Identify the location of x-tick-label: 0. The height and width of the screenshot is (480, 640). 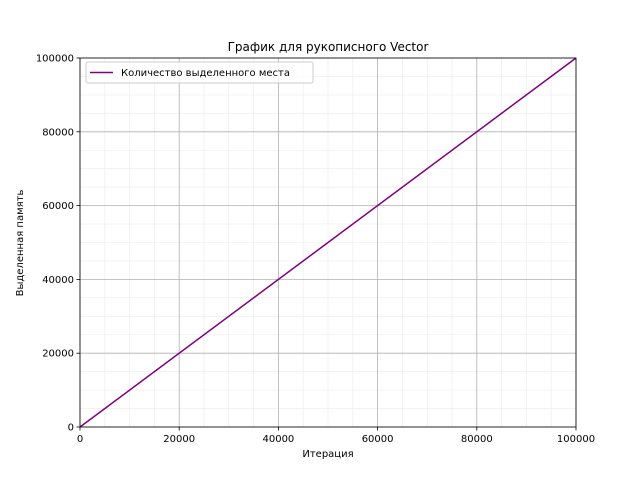
(80, 439).